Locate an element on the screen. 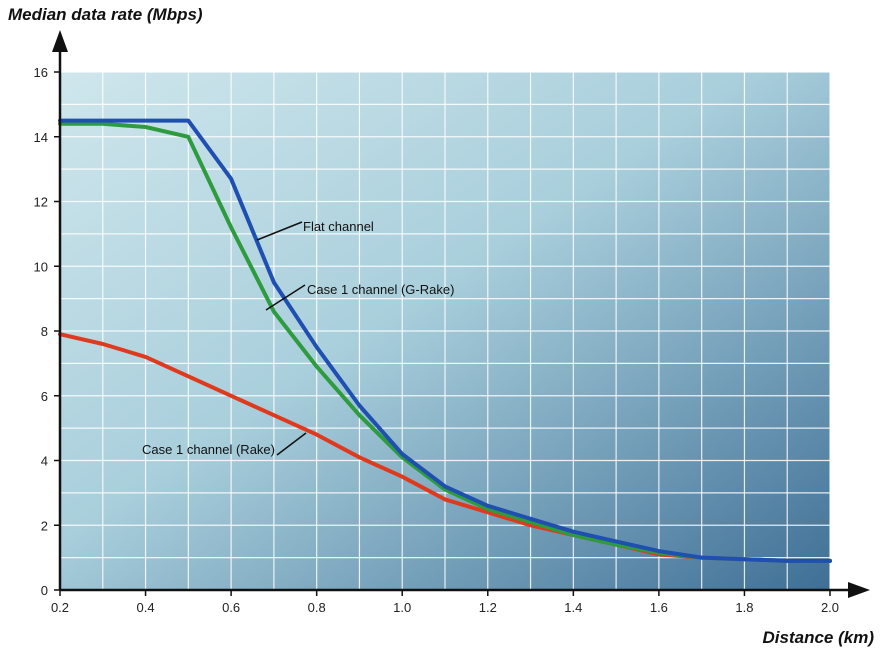  y-tick-label: 16 is located at coordinates (41, 72).